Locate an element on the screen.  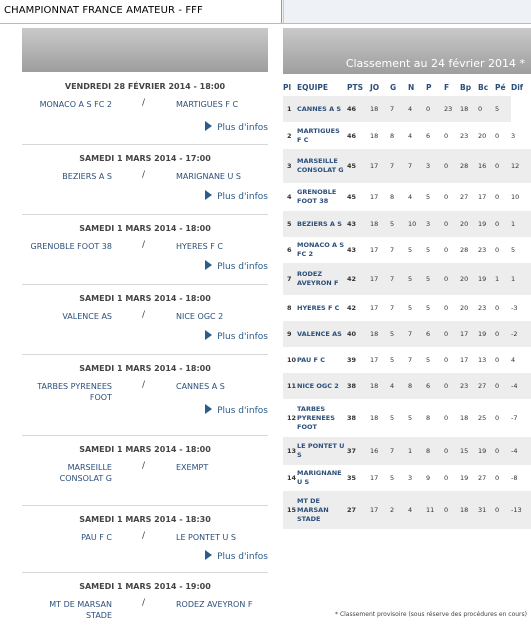
away-team-link: LE PONTET U S is located at coordinates (206, 537).